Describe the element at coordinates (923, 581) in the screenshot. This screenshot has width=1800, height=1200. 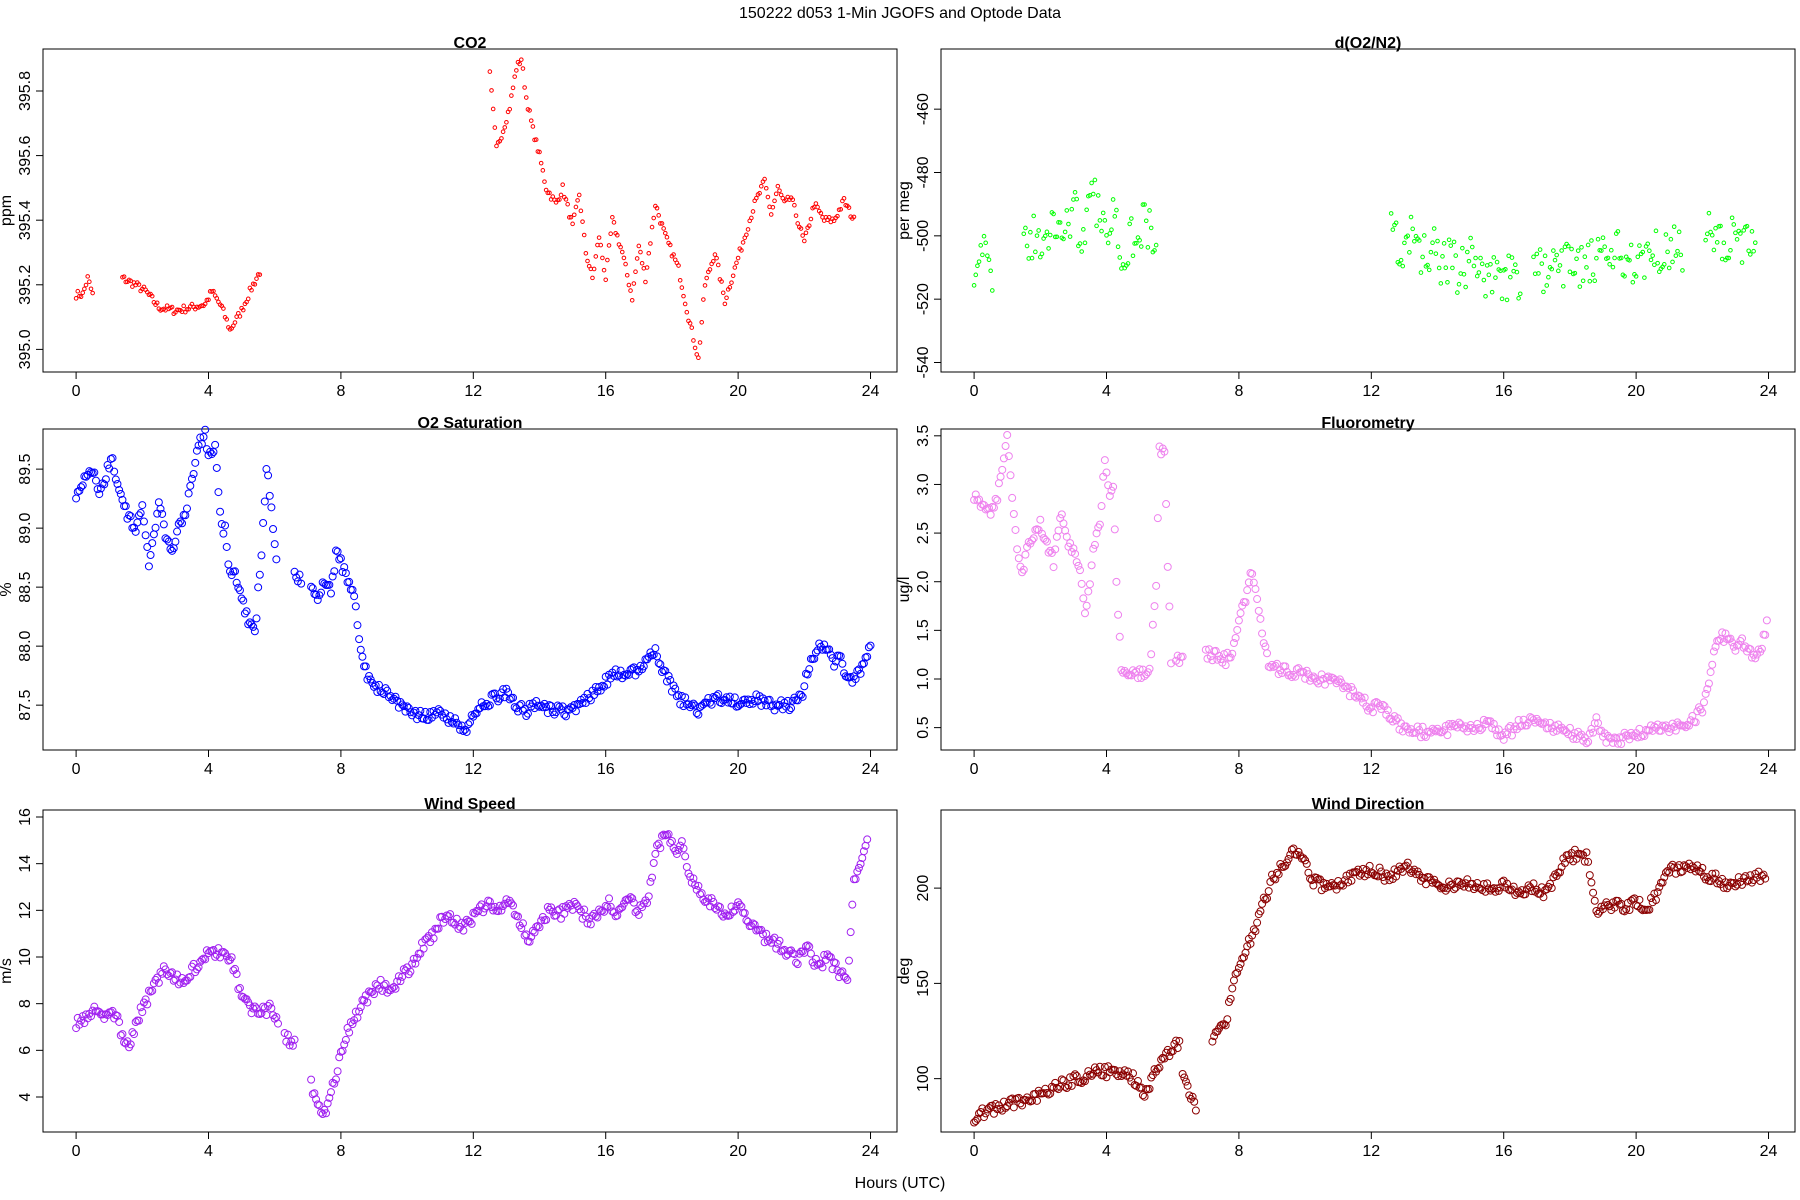
I see `fluor-ytick-label: 2.0` at that location.